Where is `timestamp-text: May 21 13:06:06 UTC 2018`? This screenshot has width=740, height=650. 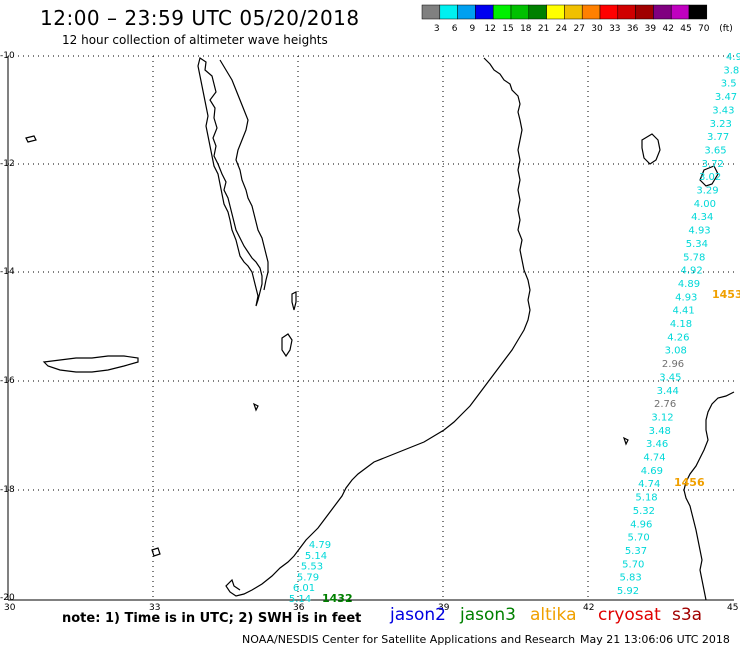
timestamp-text: May 21 13:06:06 UTC 2018 is located at coordinates (655, 639).